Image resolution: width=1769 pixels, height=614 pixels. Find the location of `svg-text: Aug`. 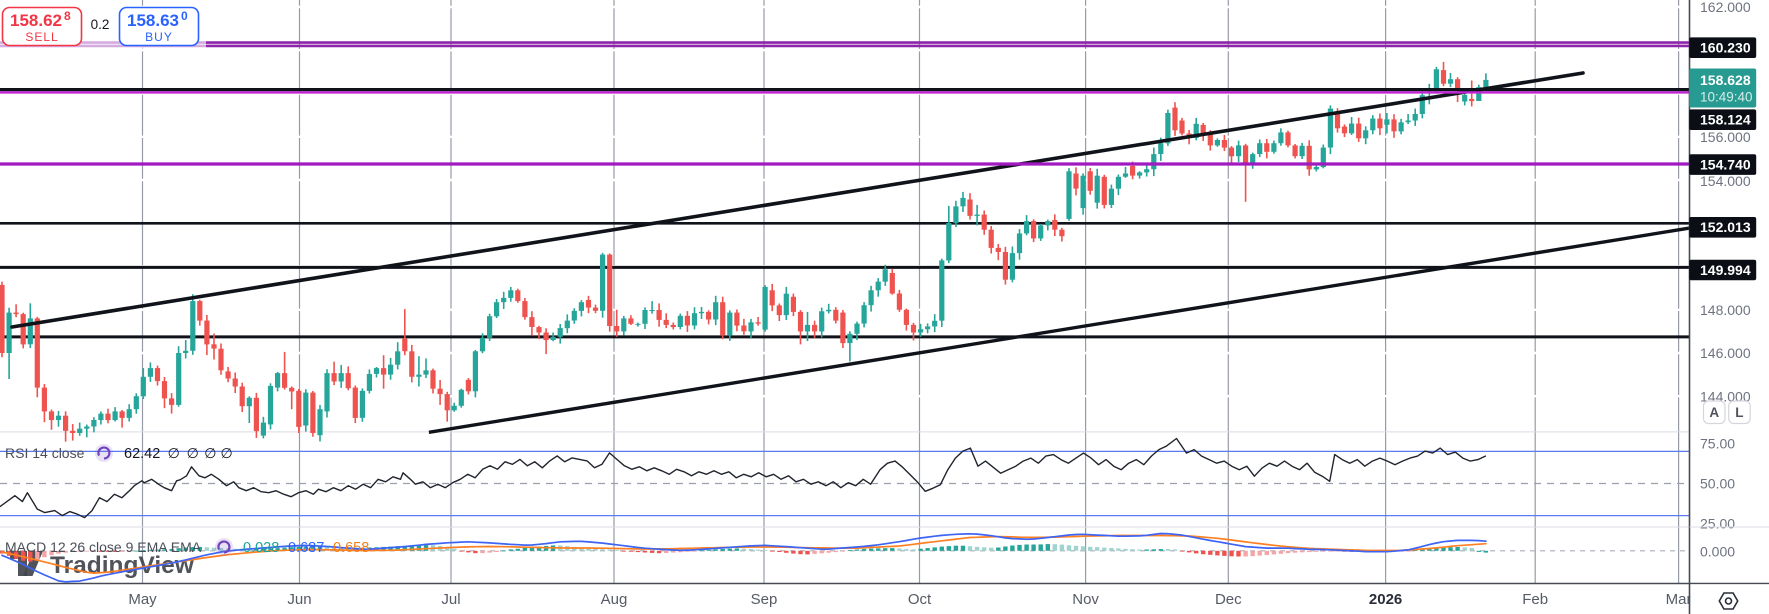

svg-text: Aug is located at coordinates (614, 599).